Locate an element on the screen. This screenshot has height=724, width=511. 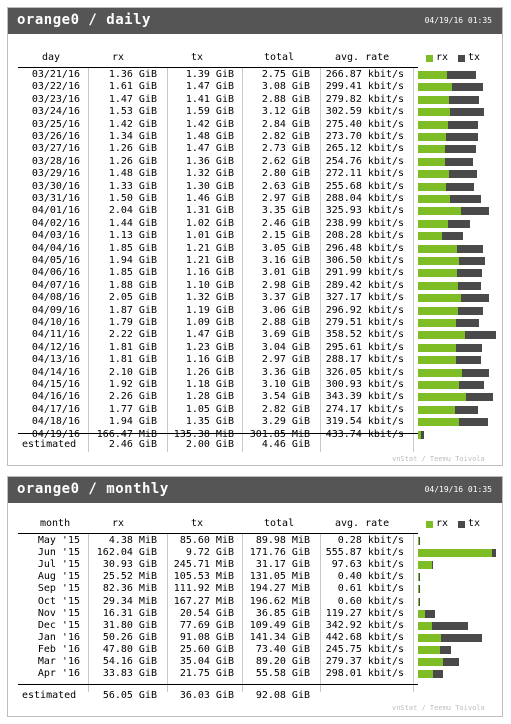
row-label: Jun '15 is located at coordinates (58, 553).